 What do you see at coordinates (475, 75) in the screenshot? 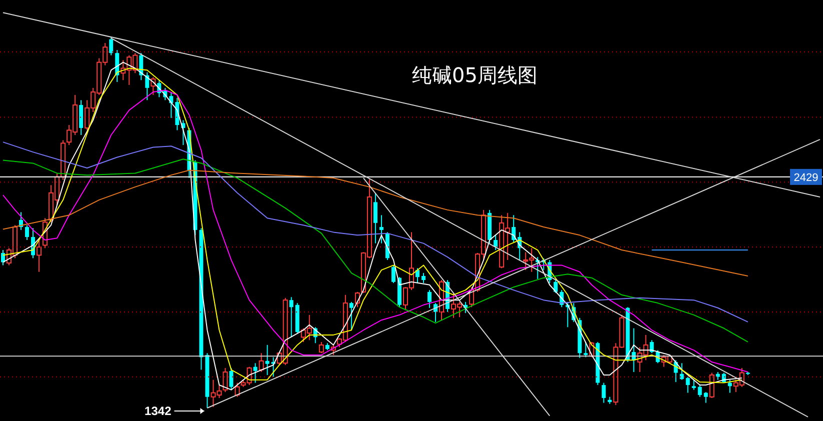
I see `text: 纯碱05周线图` at bounding box center [475, 75].